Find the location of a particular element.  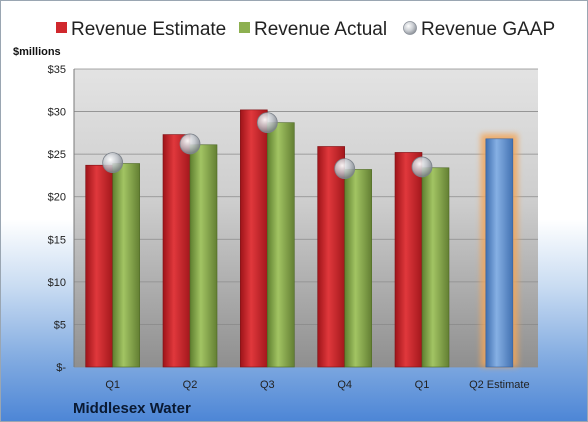

x-tick-label: Q2 is located at coordinates (190, 385).